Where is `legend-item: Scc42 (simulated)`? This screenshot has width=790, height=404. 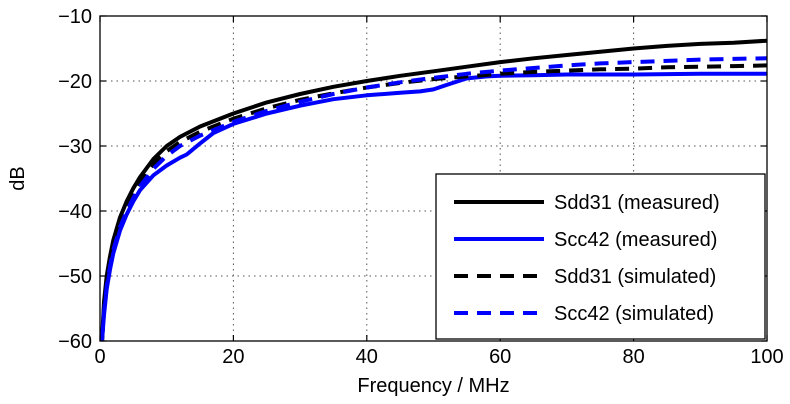
legend-item: Scc42 (simulated) is located at coordinates (584, 314).